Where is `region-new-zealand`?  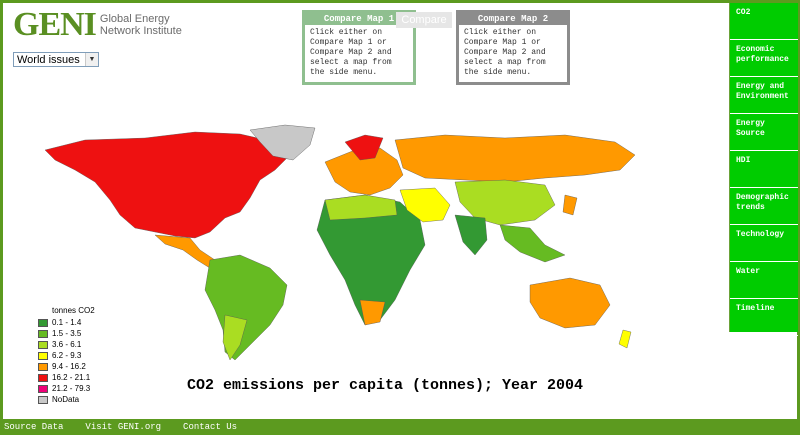
region-new-zealand is located at coordinates (625, 339).